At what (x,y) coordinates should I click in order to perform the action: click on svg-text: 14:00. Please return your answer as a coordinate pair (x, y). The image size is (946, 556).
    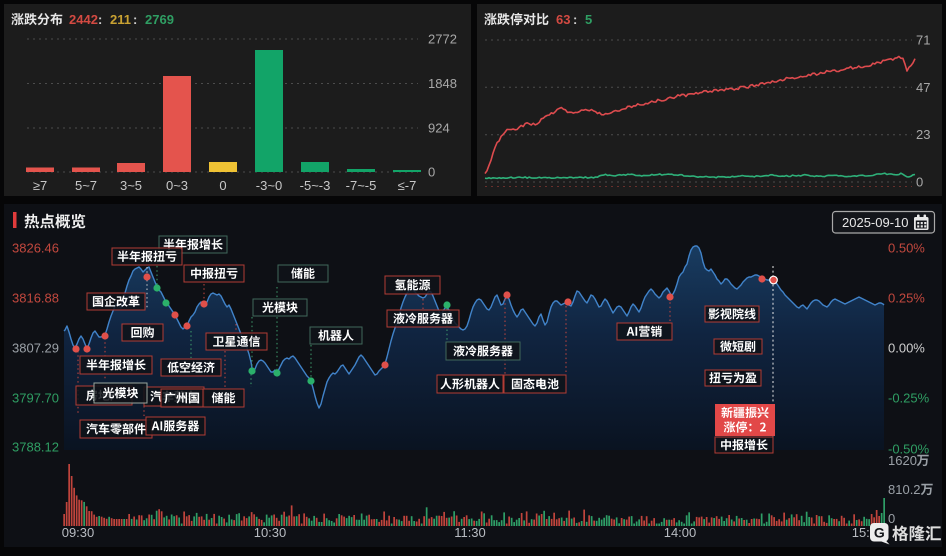
    Looking at the image, I should click on (680, 532).